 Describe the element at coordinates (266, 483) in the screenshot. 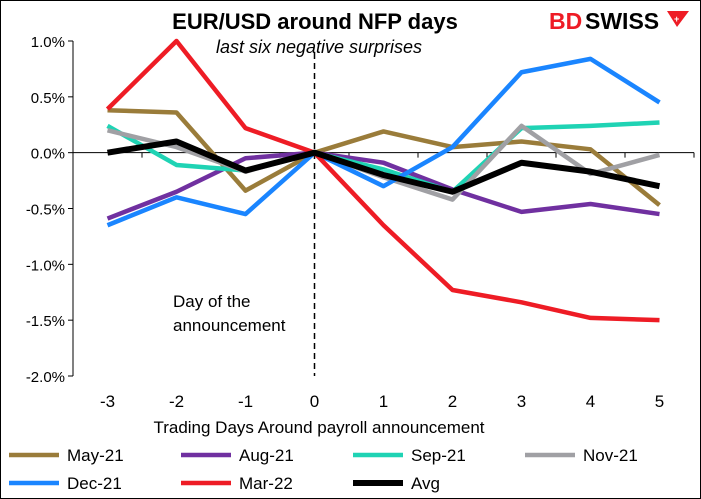

I see `legend-label: Mar-22` at that location.